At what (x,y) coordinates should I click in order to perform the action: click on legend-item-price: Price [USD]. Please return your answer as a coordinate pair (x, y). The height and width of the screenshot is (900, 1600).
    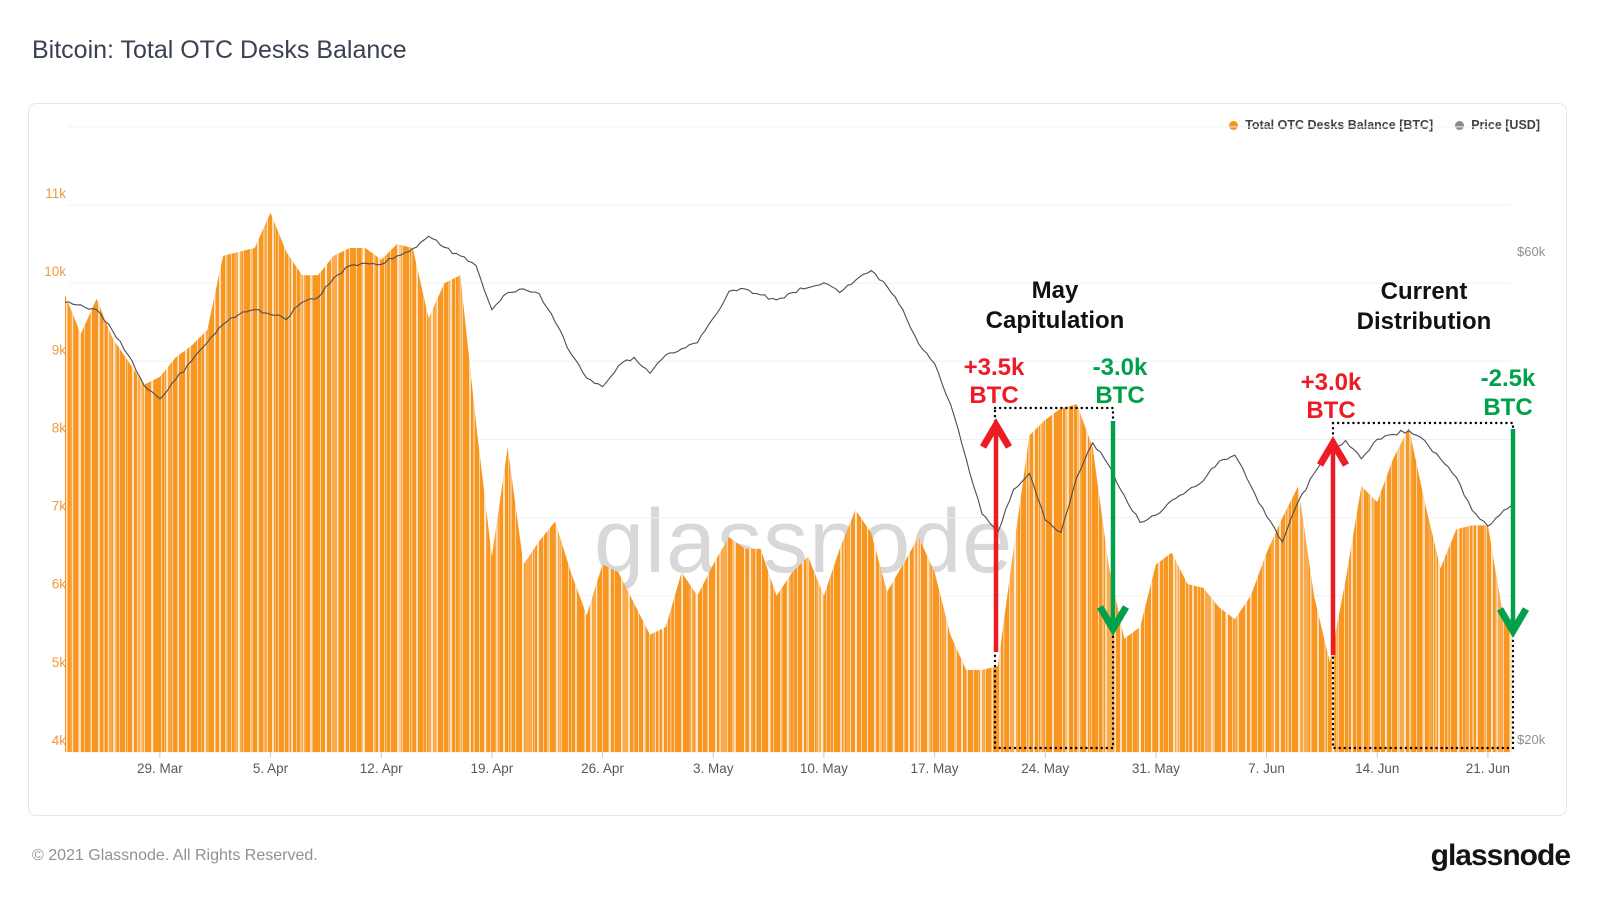
    Looking at the image, I should click on (1497, 125).